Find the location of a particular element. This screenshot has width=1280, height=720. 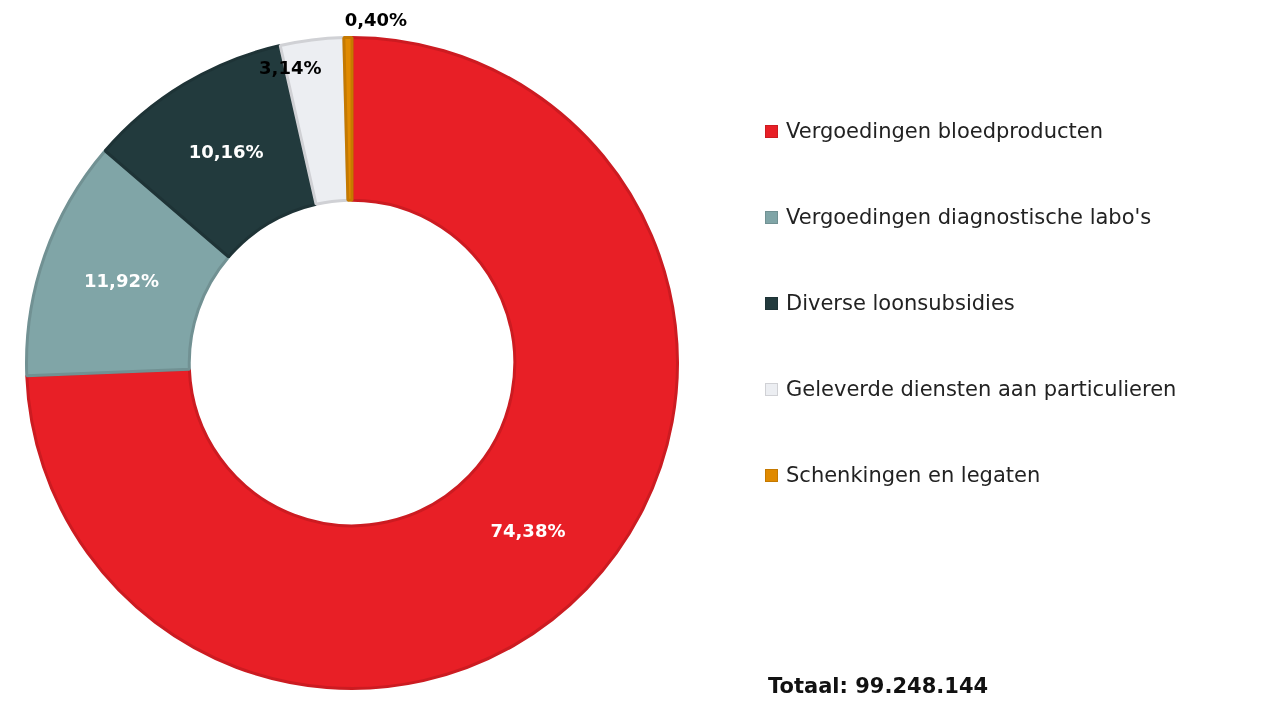

data-label: 11,92% is located at coordinates (121, 281).